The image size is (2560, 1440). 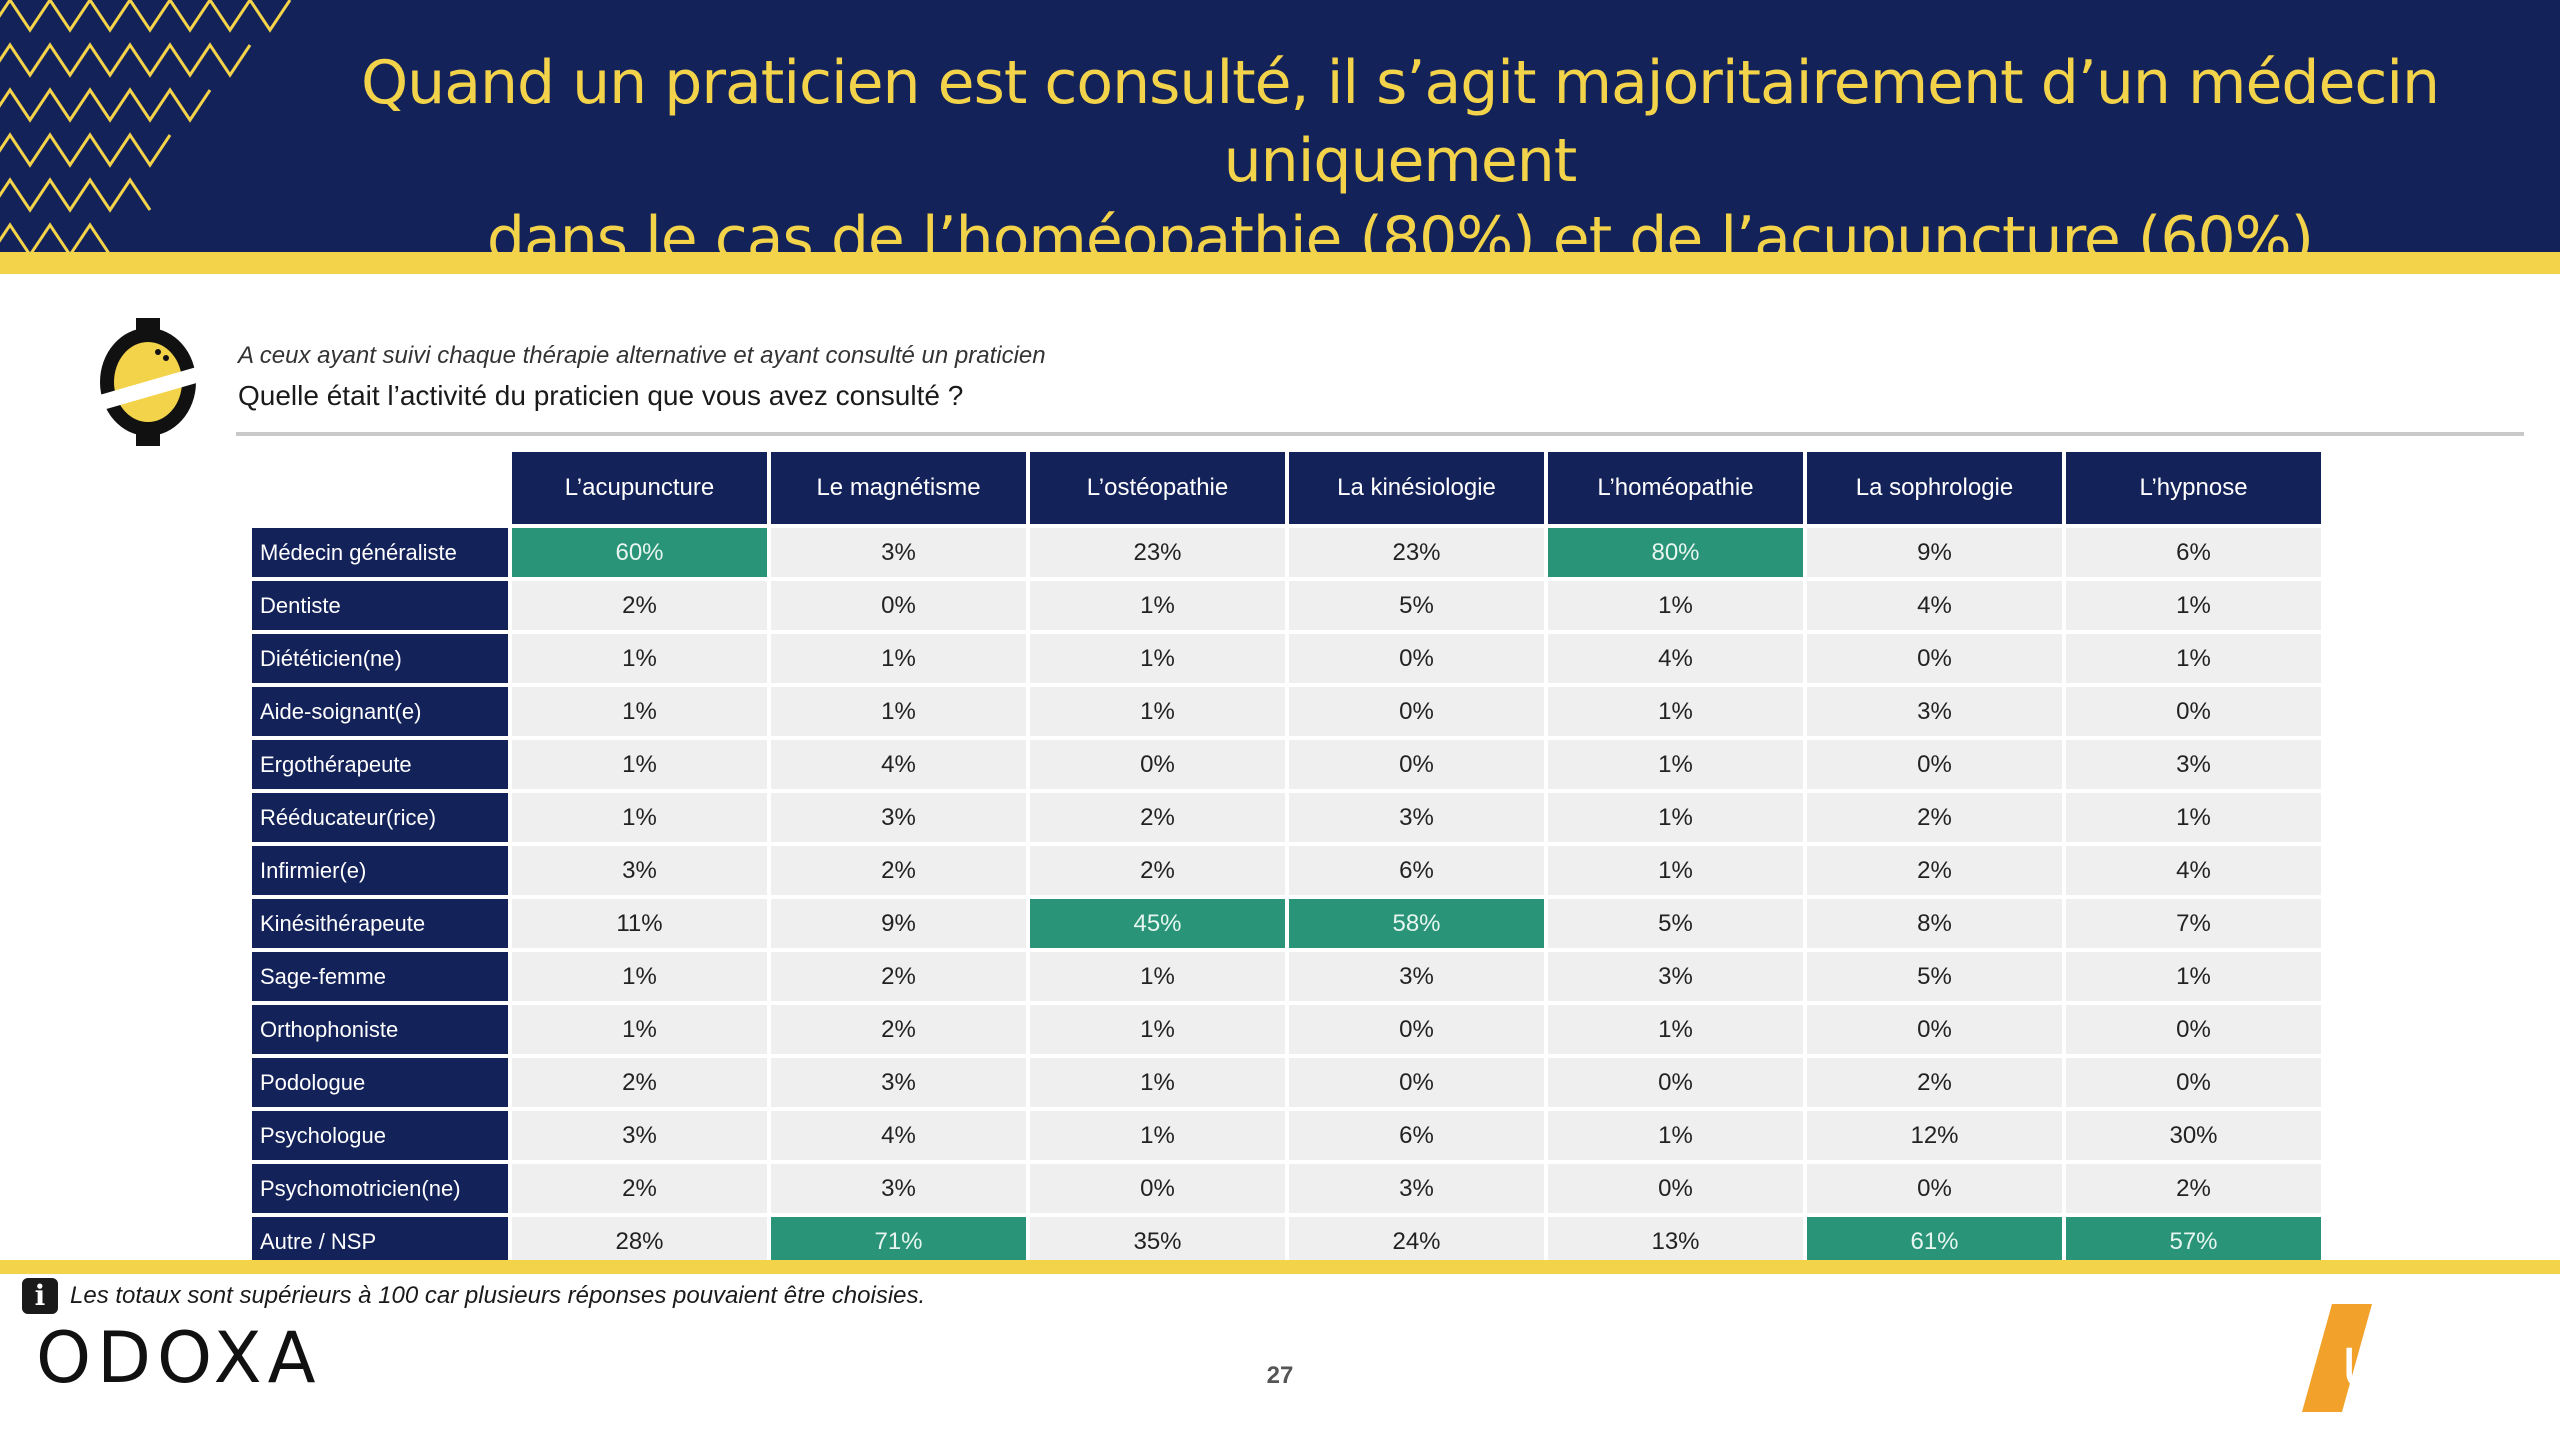 What do you see at coordinates (1286, 658) in the screenshot?
I see `table-row: Diététicien(ne) 1% 1% 1% 0% 4% 0% 1%` at bounding box center [1286, 658].